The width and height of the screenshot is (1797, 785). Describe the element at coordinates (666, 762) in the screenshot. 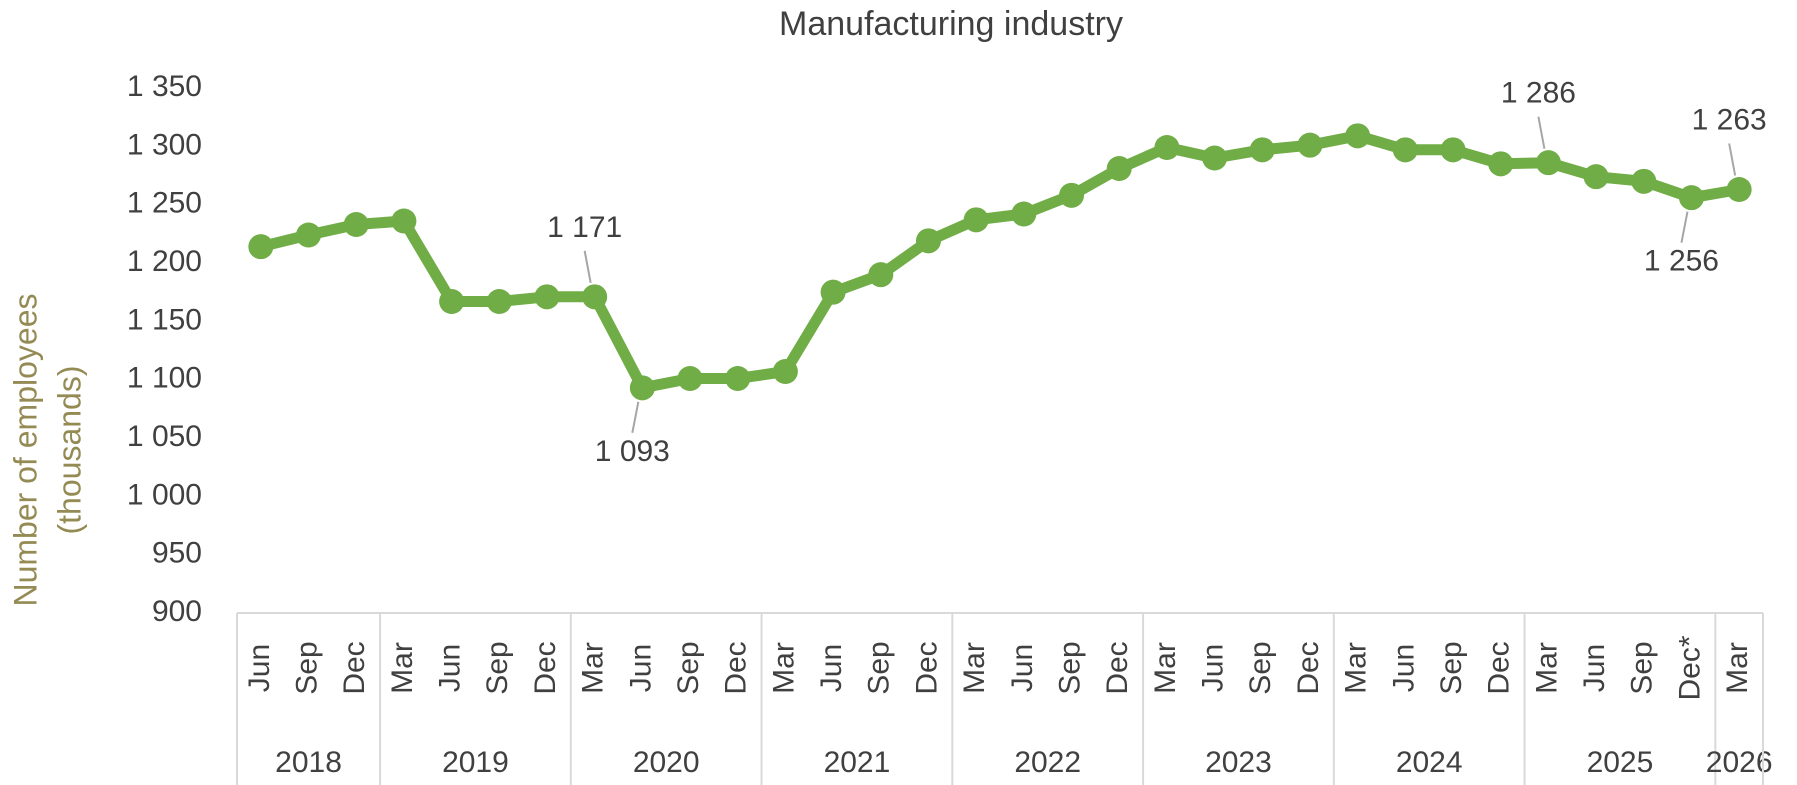

I see `x-group-label: 2020` at that location.